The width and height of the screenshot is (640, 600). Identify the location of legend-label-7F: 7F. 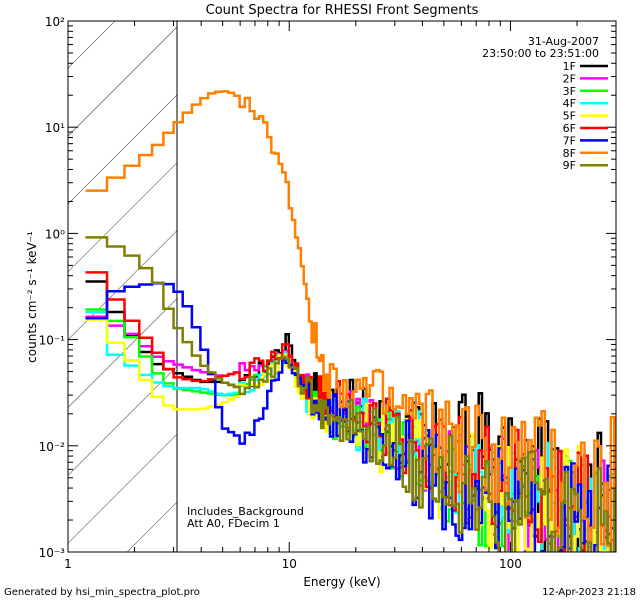
(569, 140).